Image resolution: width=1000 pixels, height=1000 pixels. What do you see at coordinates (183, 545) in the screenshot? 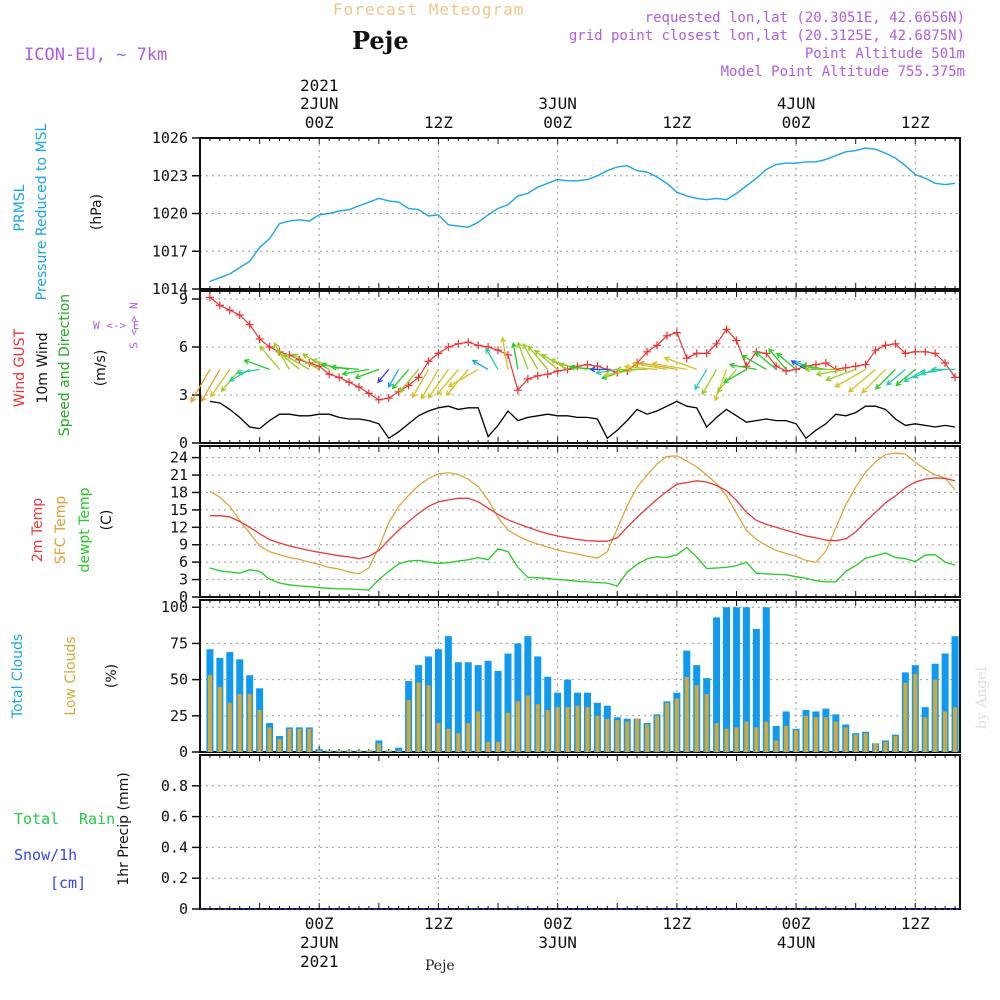
I see `y-tick-label: 9` at bounding box center [183, 545].